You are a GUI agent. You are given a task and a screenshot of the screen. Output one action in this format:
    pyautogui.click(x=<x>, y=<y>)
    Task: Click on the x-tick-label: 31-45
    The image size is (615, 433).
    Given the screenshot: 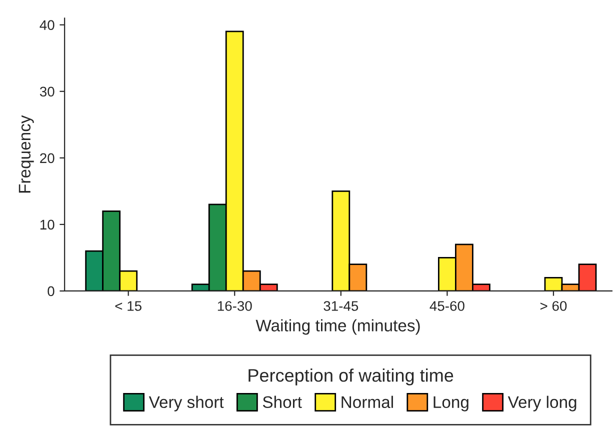 What is the action you would take?
    pyautogui.click(x=341, y=306)
    